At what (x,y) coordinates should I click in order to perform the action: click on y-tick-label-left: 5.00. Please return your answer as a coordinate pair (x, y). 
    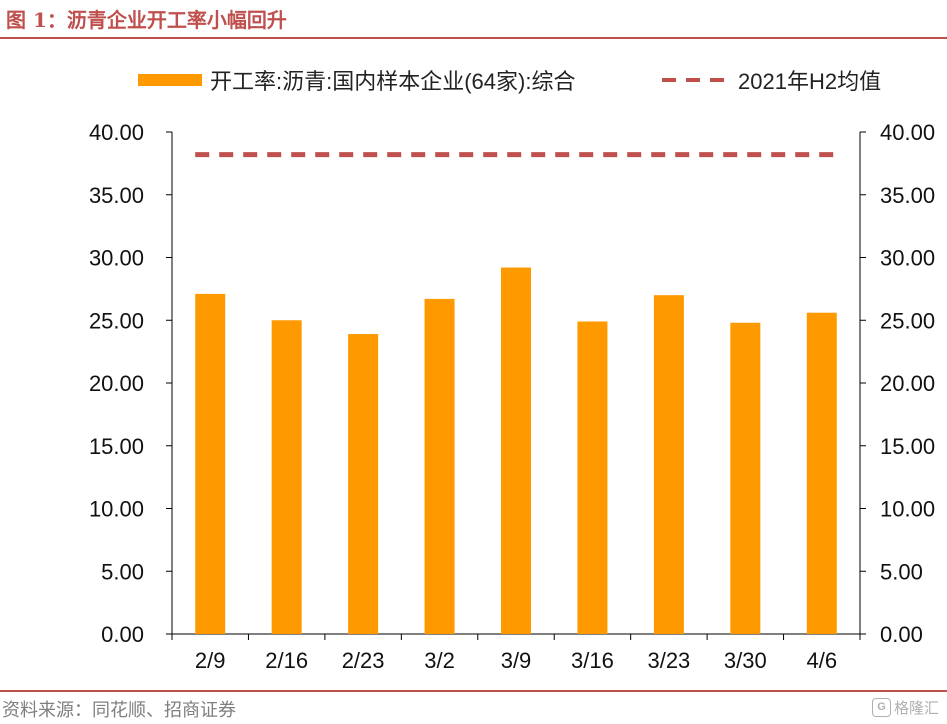
    Looking at the image, I should click on (122, 571).